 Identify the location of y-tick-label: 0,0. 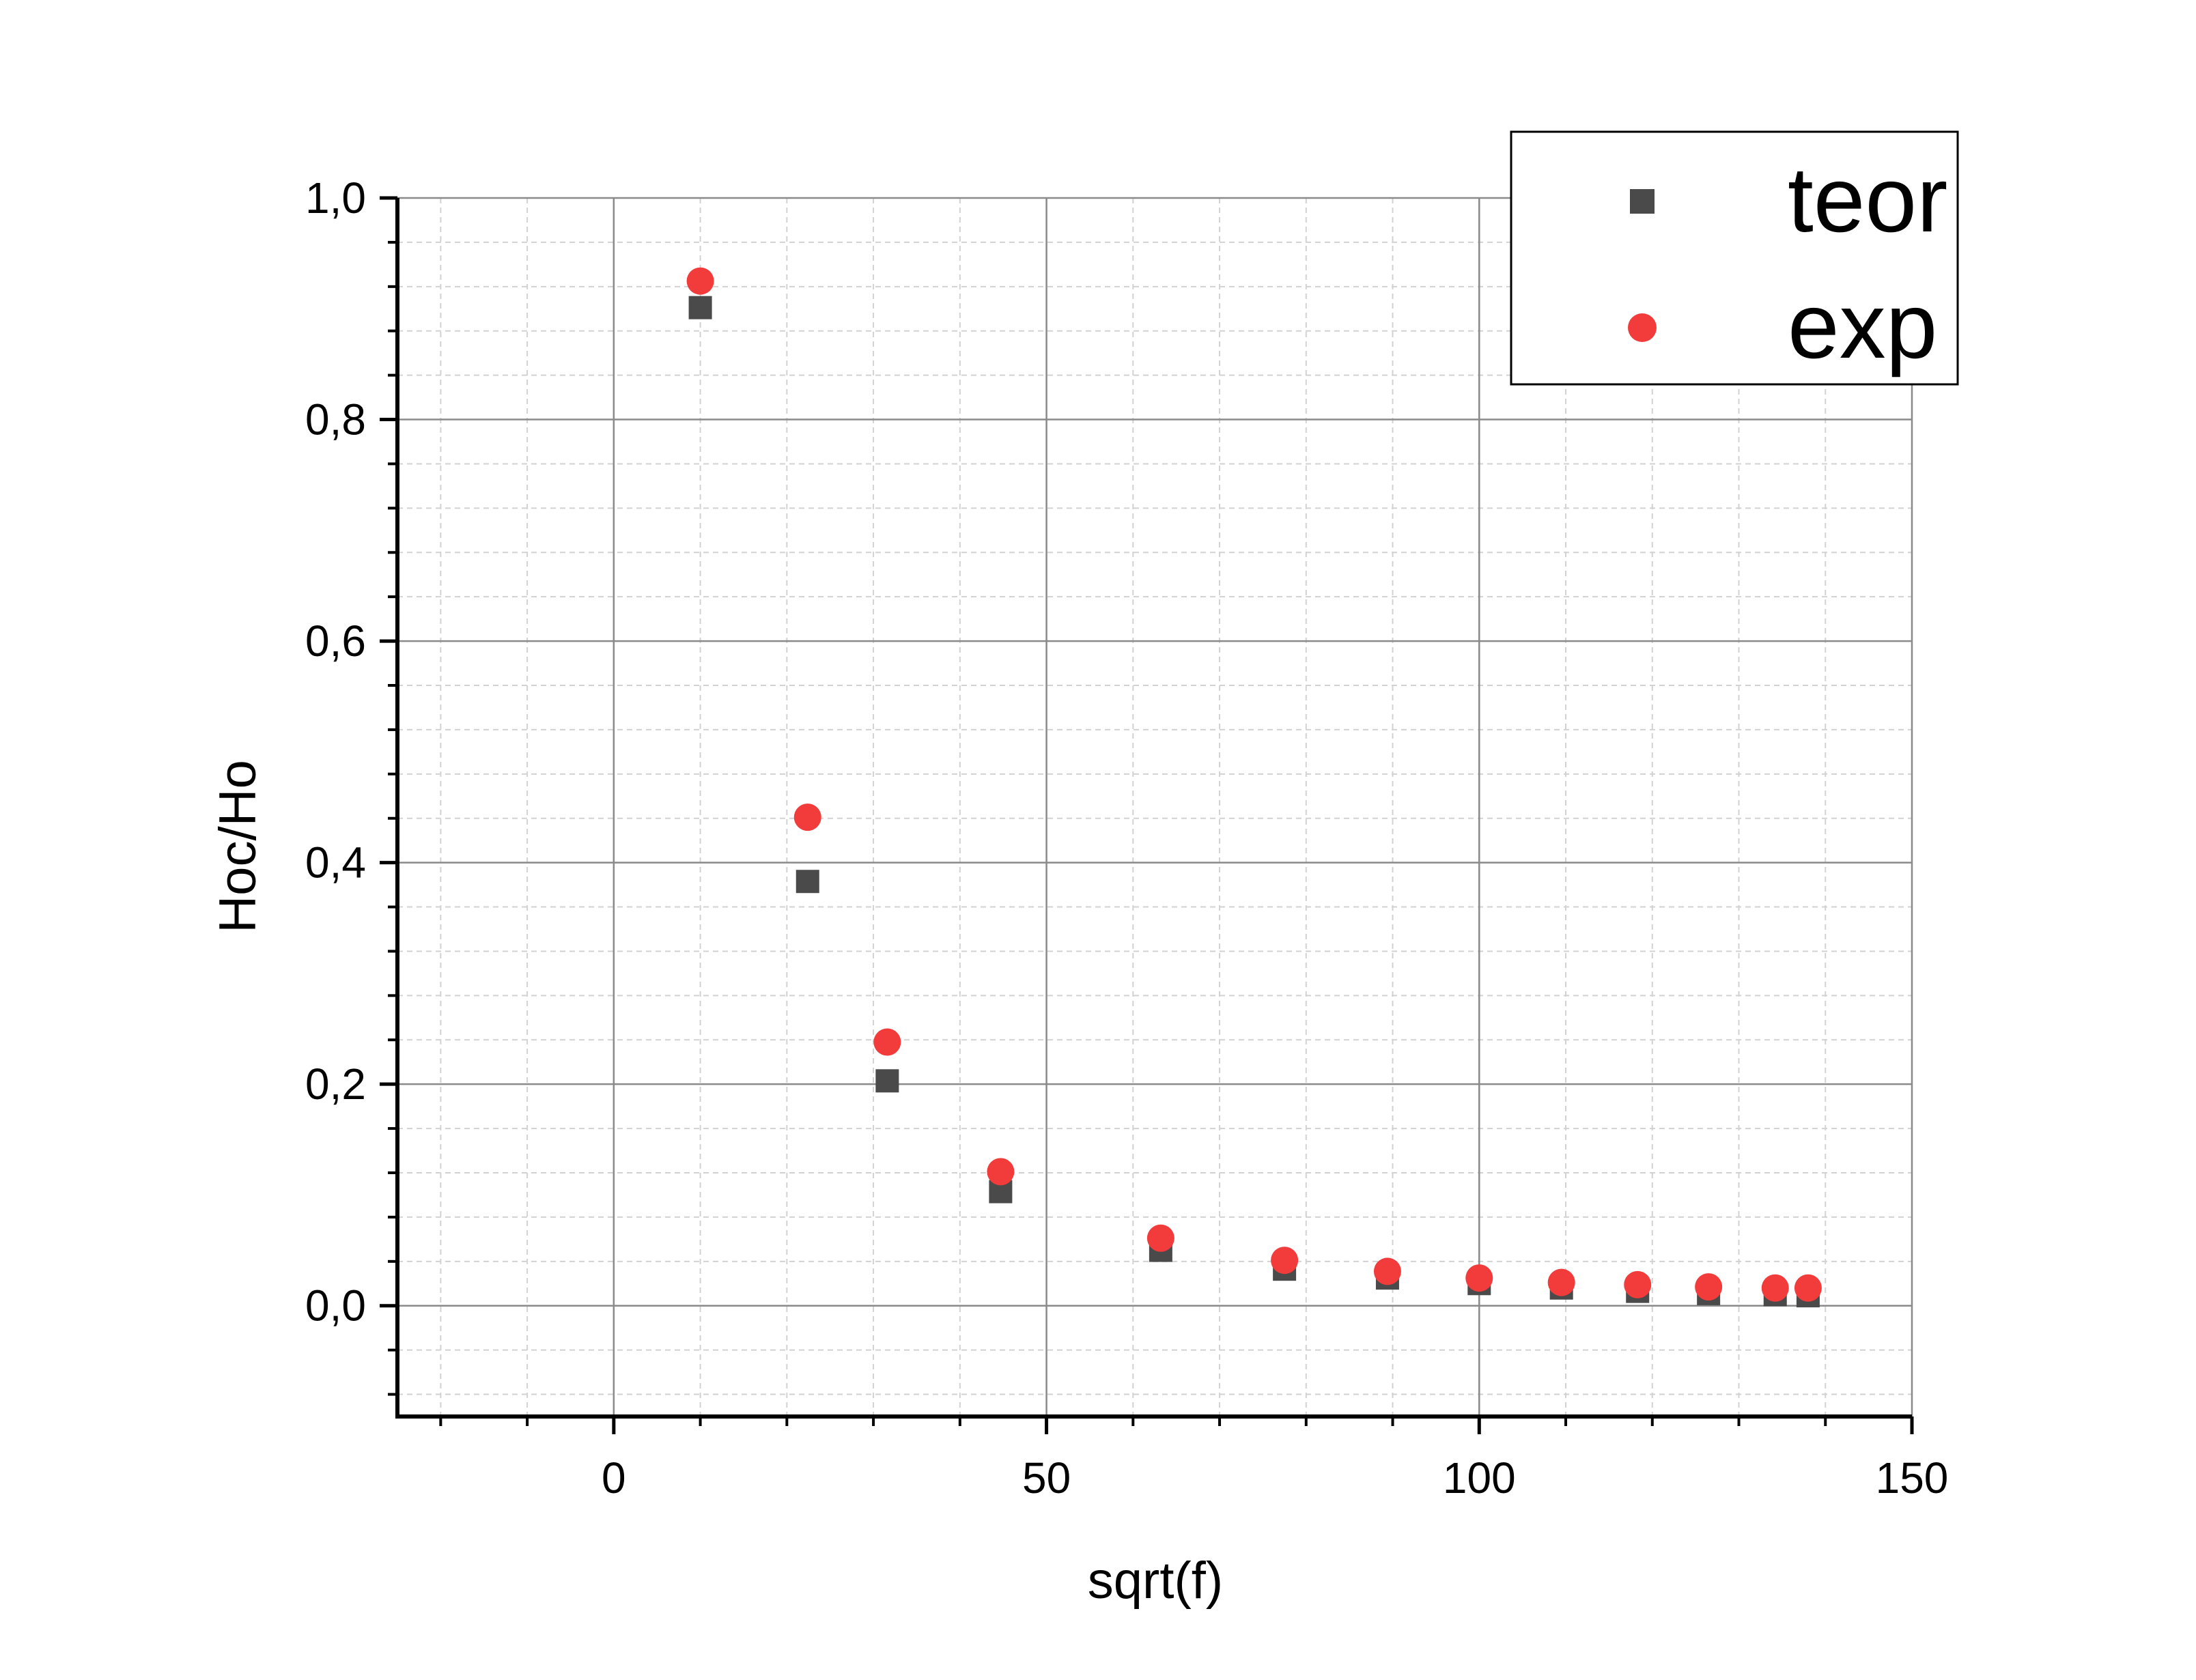
(336, 1305).